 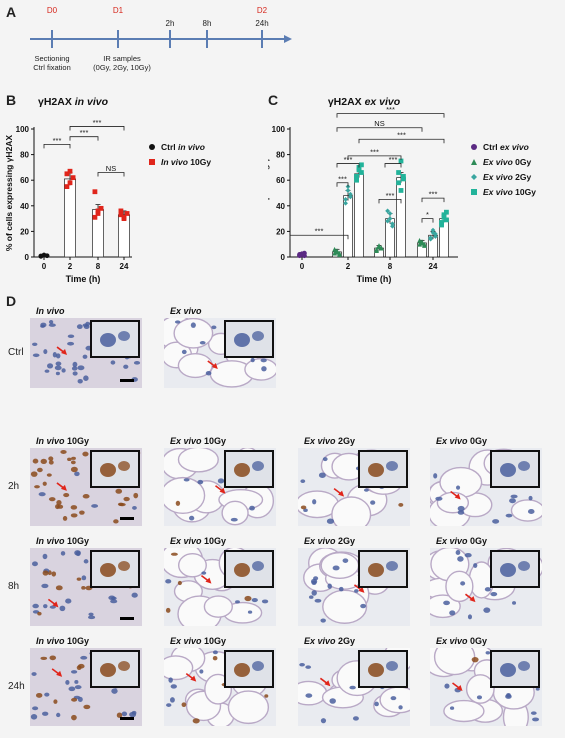 What do you see at coordinates (170, 23) in the screenshot?
I see `timeline-label-2h: 2h` at bounding box center [170, 23].